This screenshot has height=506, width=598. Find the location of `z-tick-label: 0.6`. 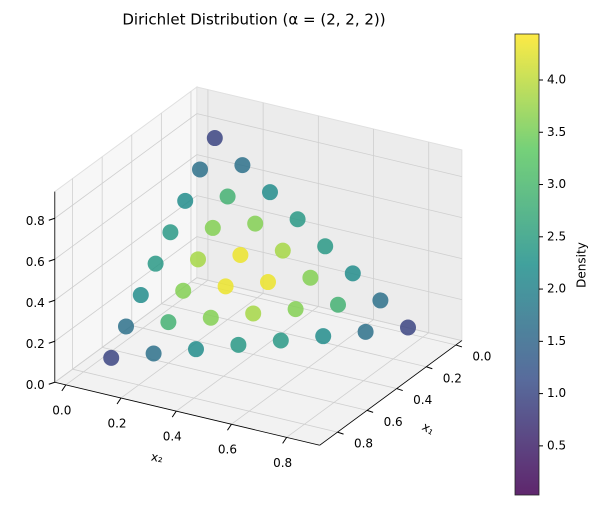

z-tick-label: 0.6 is located at coordinates (35, 262).